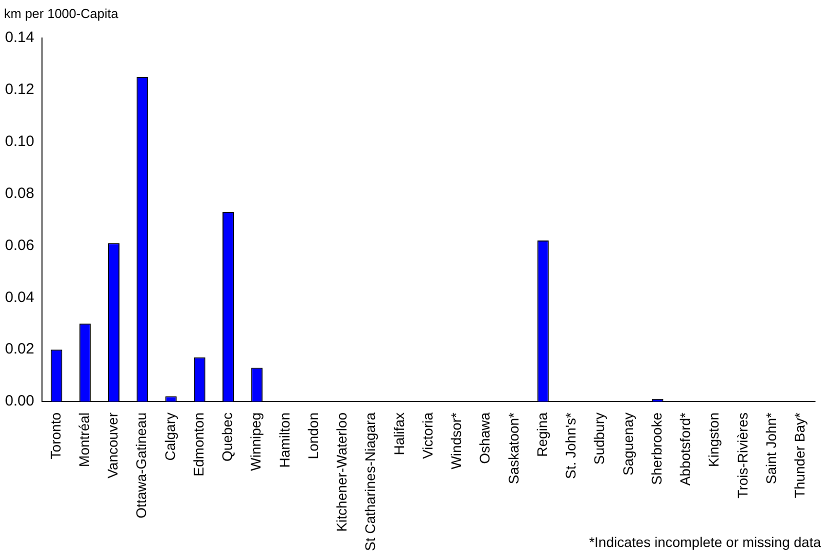  Describe the element at coordinates (55, 436) in the screenshot. I see `x-tick-label: Toronto` at that location.